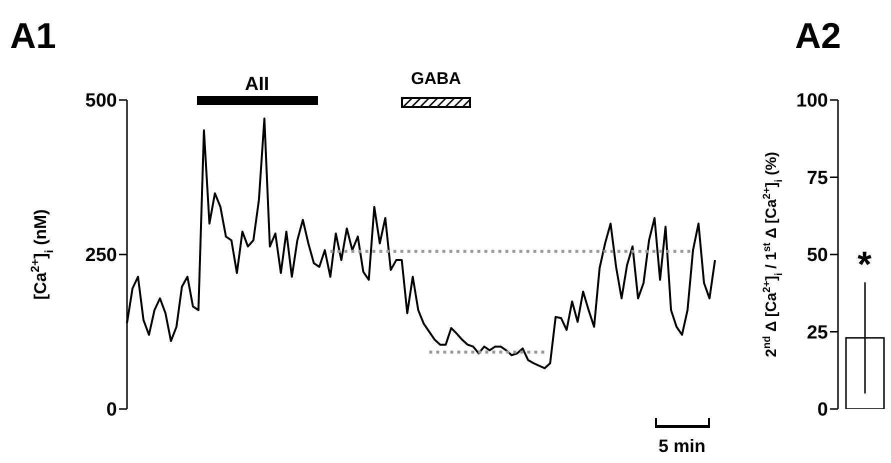 The image size is (891, 463). I want to click on y-tick-label: 250, so click(101, 255).